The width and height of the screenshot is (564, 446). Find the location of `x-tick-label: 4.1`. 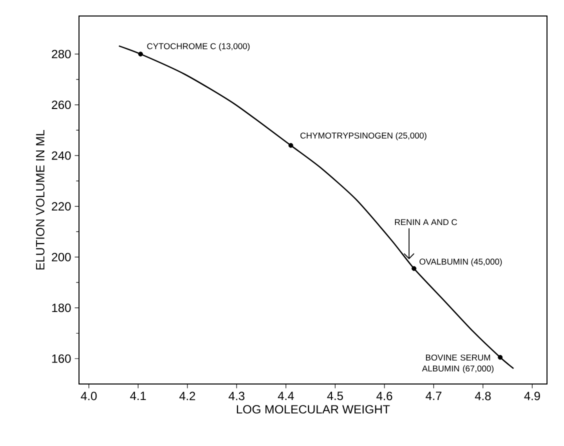

x-tick-label: 4.1 is located at coordinates (138, 396).